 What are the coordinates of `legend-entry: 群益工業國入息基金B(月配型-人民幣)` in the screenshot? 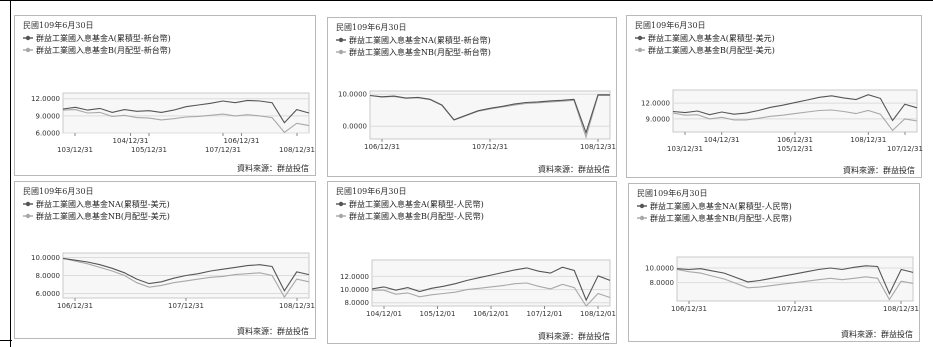 It's located at (416, 216).